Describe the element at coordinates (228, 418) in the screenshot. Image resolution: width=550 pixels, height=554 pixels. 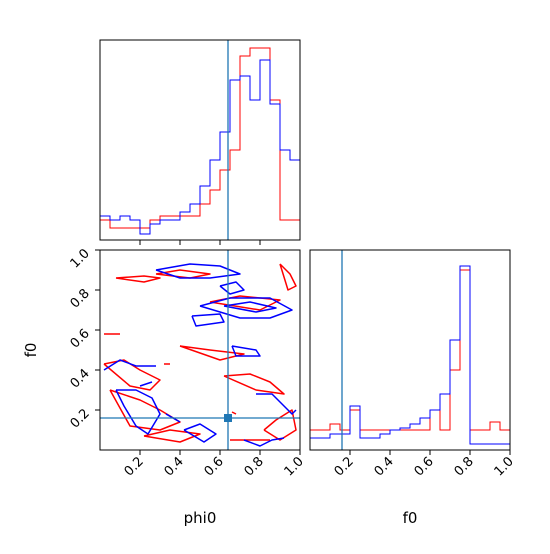
I see `joint-truth-marker` at that location.